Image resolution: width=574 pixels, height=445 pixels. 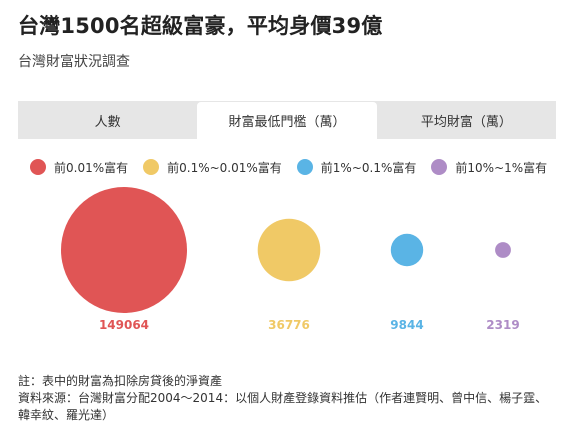 What do you see at coordinates (289, 325) in the screenshot?
I see `bubble-value-label-2: 36776` at bounding box center [289, 325].